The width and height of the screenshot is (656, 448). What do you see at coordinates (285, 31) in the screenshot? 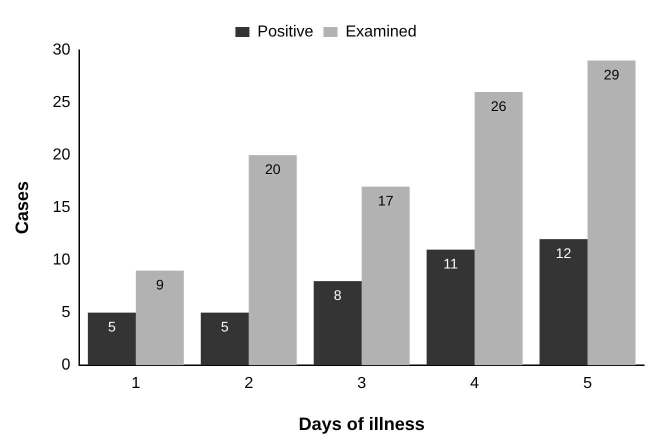
I see `legend-label: Positive` at bounding box center [285, 31].